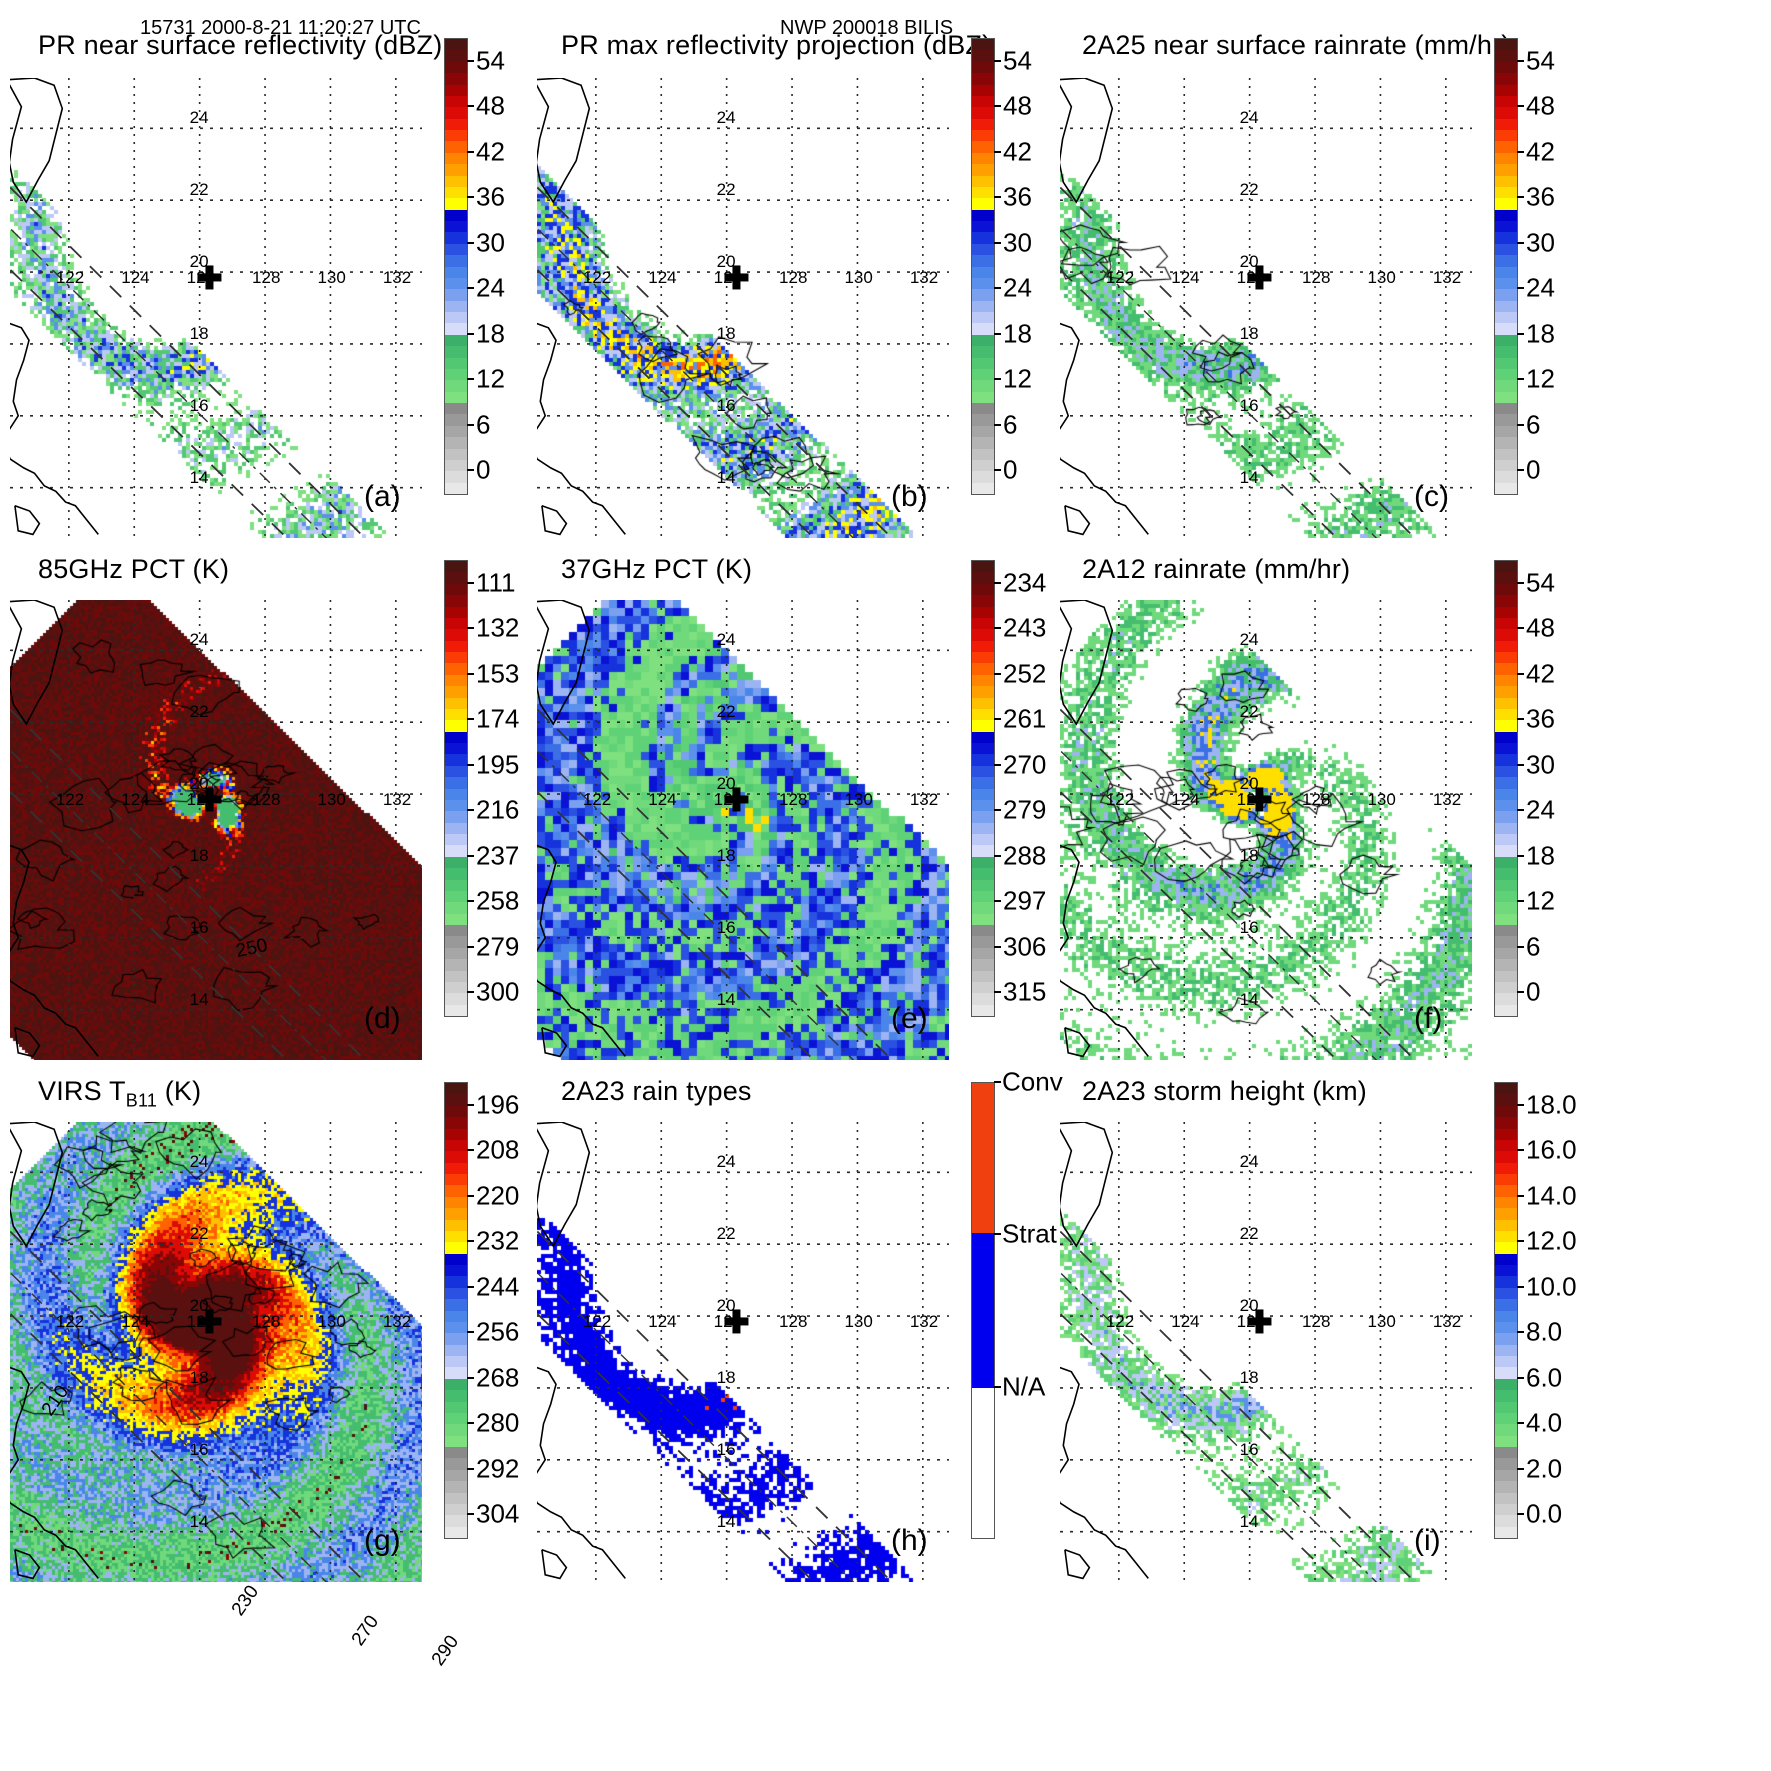 This screenshot has width=1771, height=1771. Describe the element at coordinates (1251, 800) in the screenshot. I see `lon-tick-label: 126` at that location.